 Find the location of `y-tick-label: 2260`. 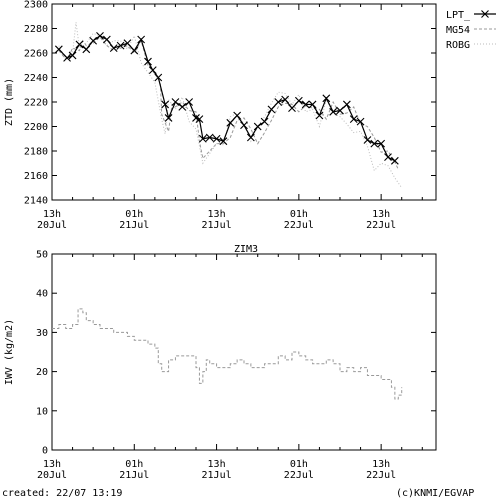

y-tick-label: 2260 is located at coordinates (36, 54).